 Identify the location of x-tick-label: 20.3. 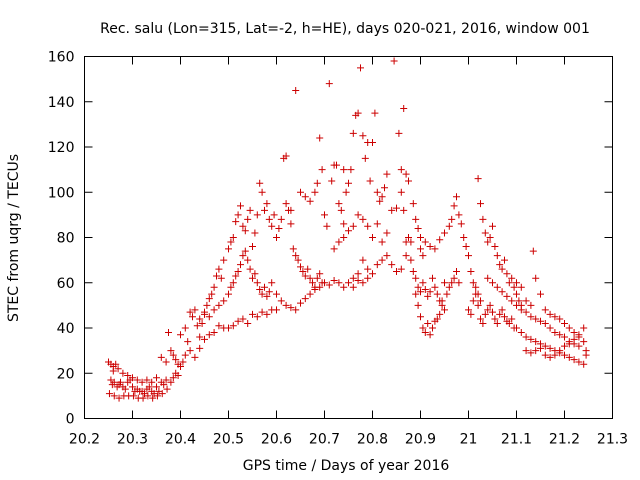
(132, 440).